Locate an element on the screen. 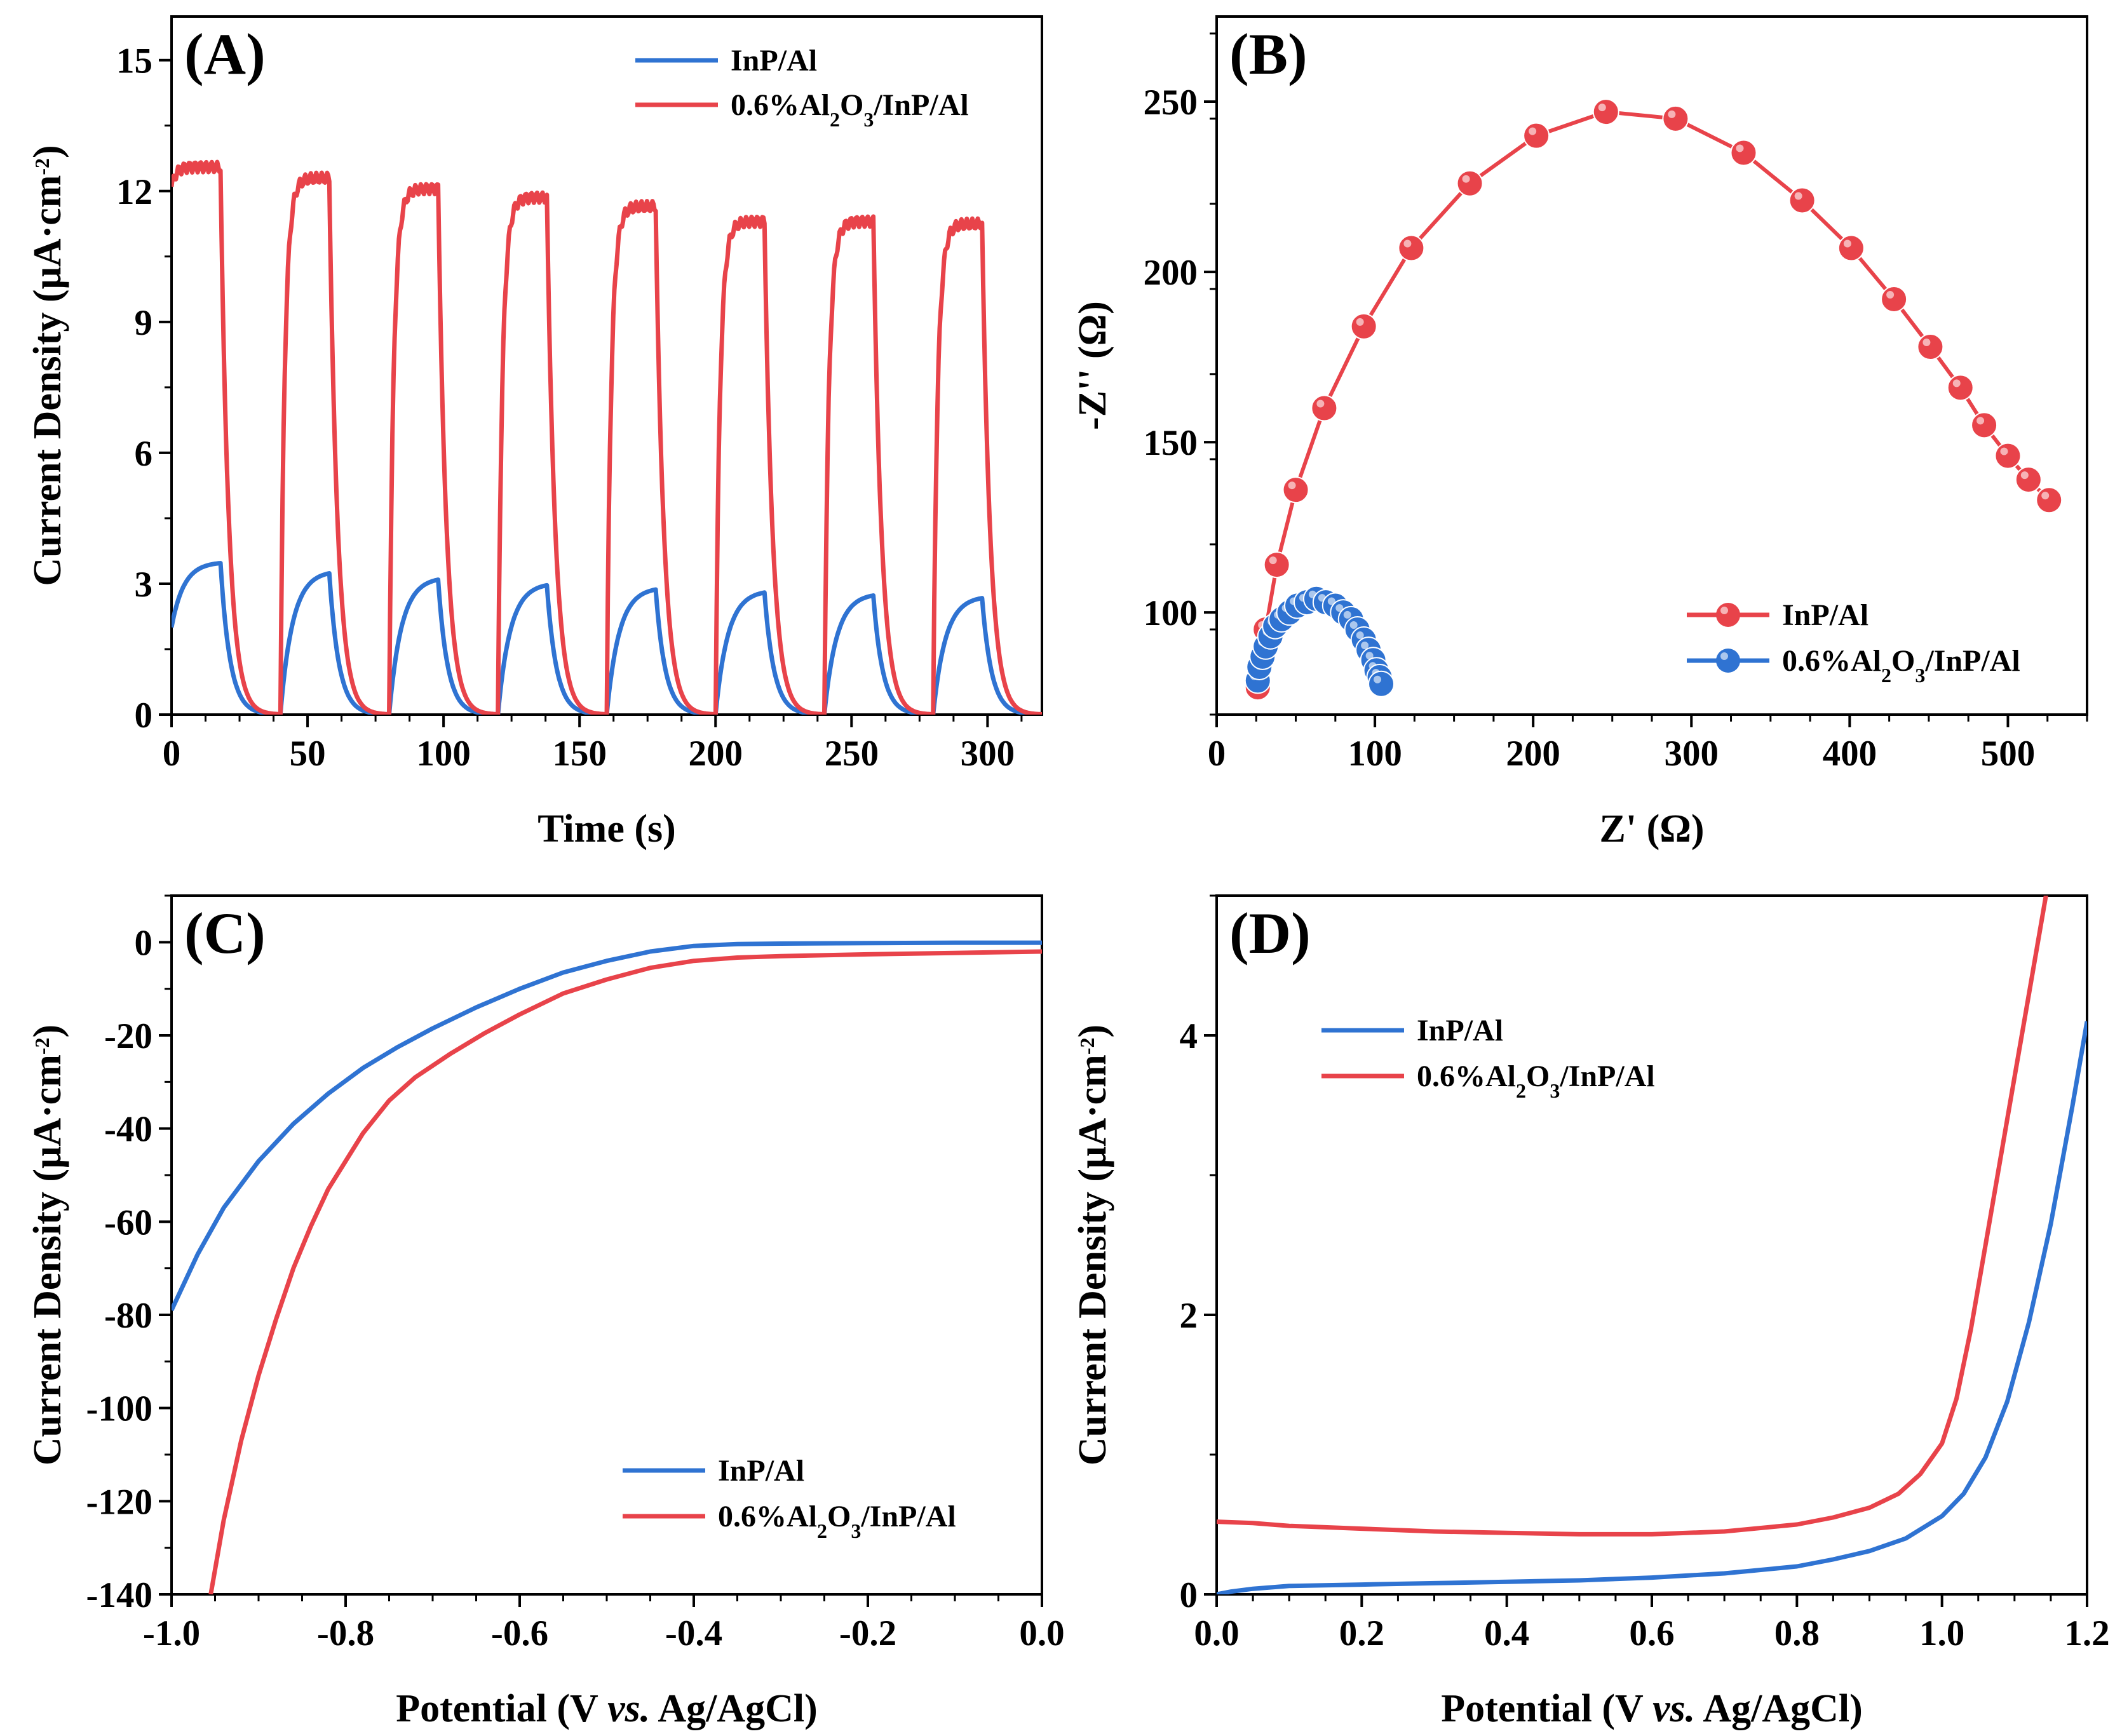 This screenshot has width=2115, height=1736. y-tick-label: 3 is located at coordinates (144, 585).